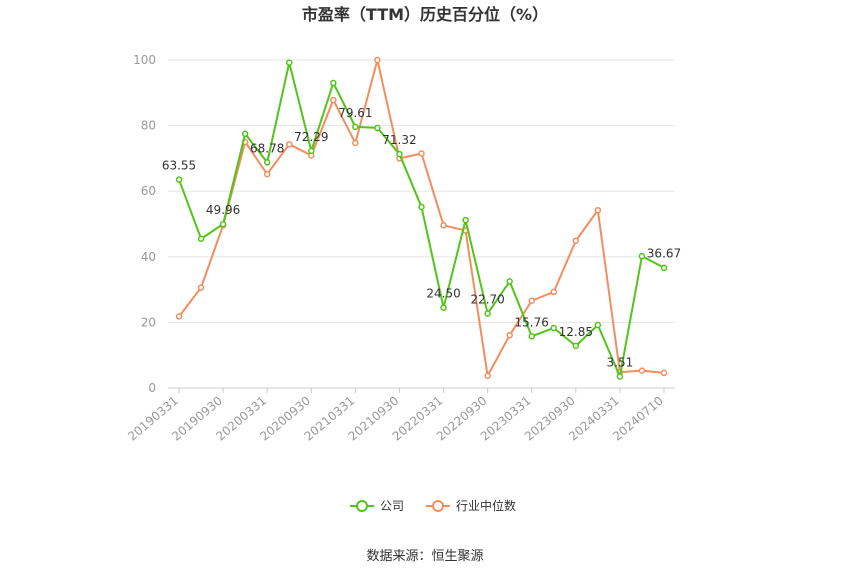 Image resolution: width=850 pixels, height=575 pixels. What do you see at coordinates (424, 556) in the screenshot?
I see `source-note: 数据来源：恒生聚源` at bounding box center [424, 556].